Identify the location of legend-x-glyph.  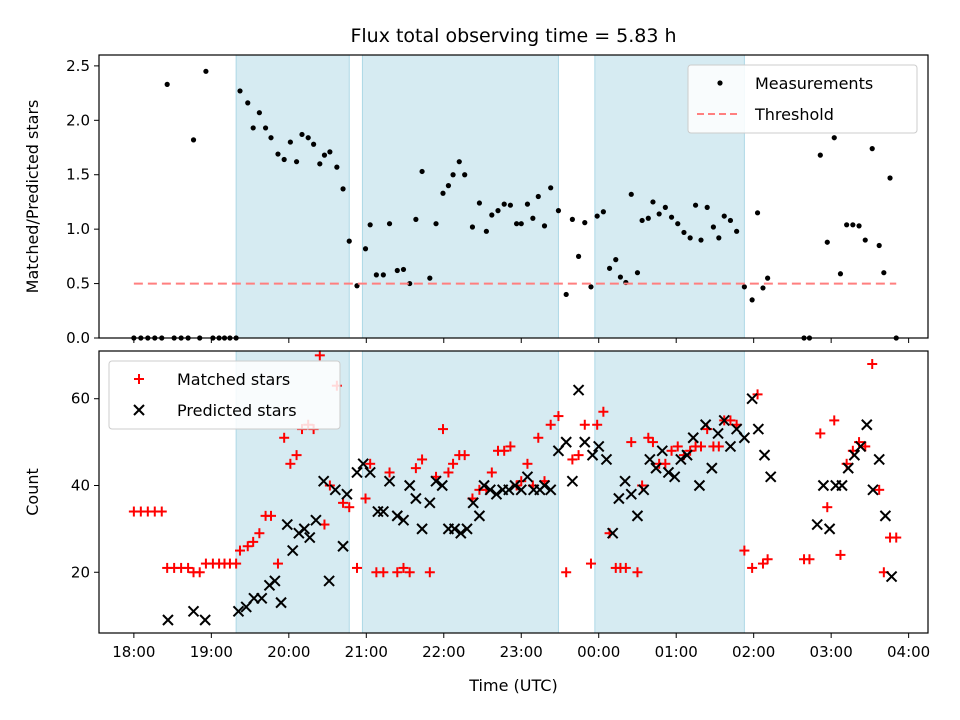
(139, 410).